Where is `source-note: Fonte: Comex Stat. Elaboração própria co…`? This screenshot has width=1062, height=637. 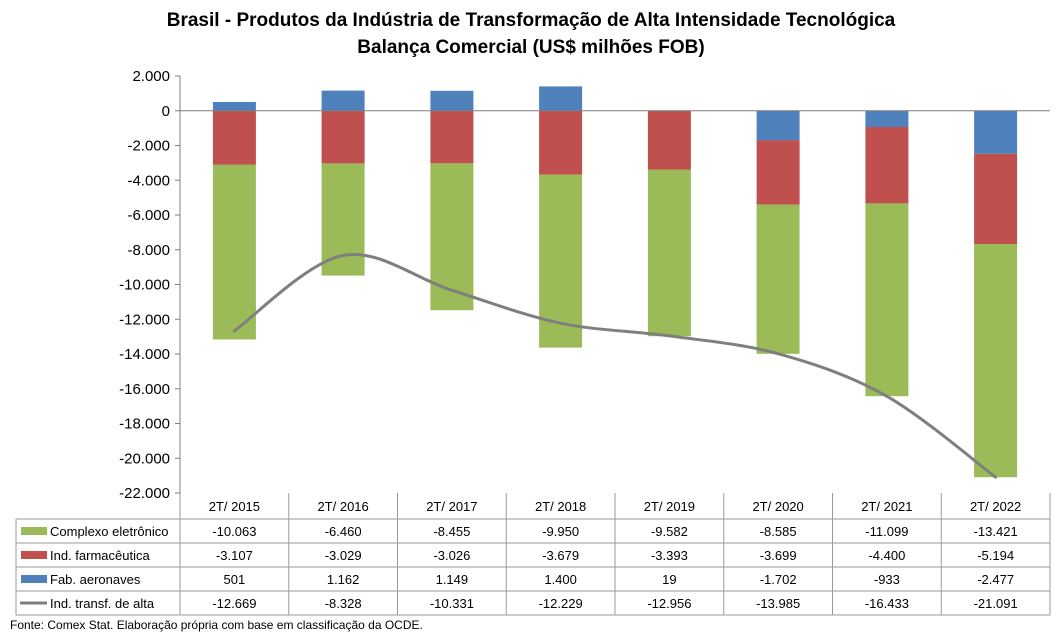 source-note: Fonte: Comex Stat. Elaboração própria co… is located at coordinates (216, 625).